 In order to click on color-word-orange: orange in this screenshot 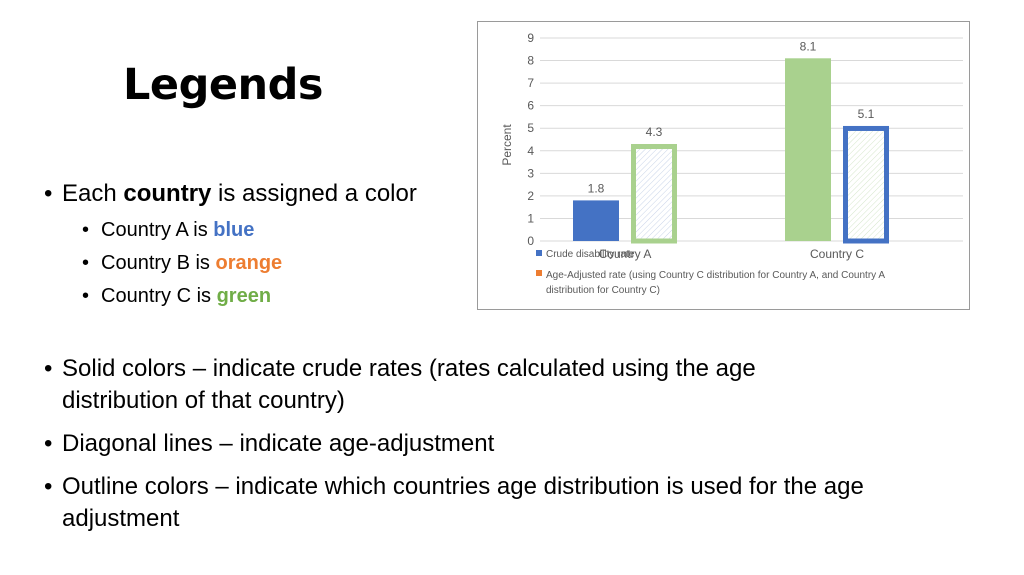, I will do `click(249, 263)`.